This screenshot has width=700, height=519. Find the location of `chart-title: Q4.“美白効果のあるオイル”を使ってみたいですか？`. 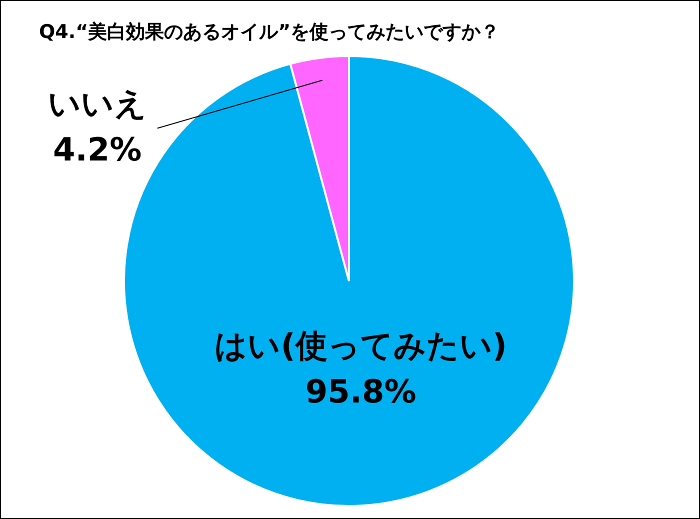

chart-title: Q4.“美白効果のあるオイル”を使ってみたいですか？ is located at coordinates (269, 32).